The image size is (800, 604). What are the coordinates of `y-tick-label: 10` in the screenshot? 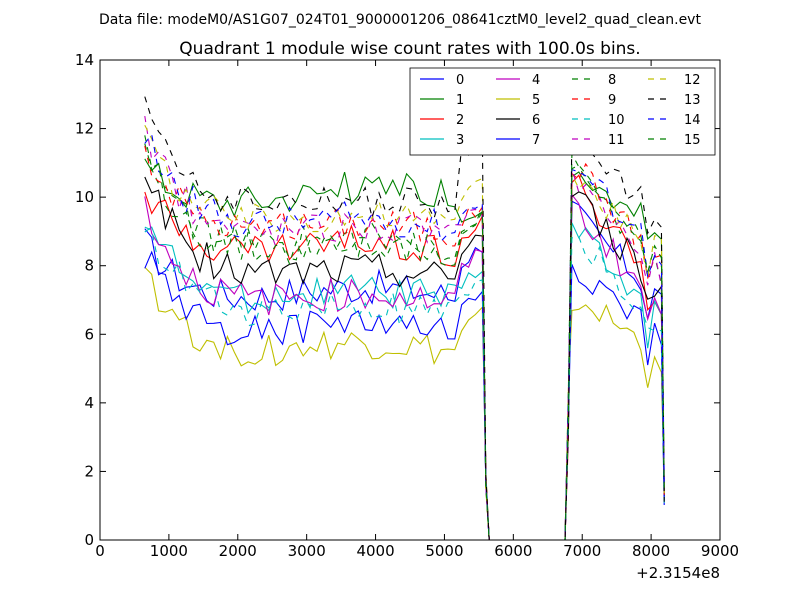 It's located at (84, 197).